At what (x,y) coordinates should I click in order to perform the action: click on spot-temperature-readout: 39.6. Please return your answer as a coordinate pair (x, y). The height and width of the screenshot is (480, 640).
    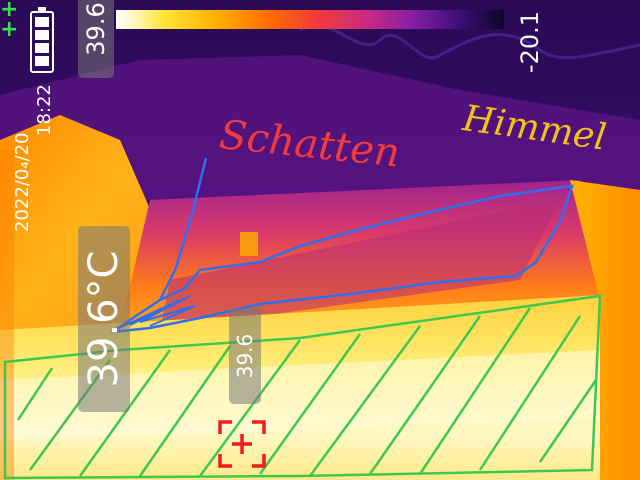
    Looking at the image, I should click on (245, 356).